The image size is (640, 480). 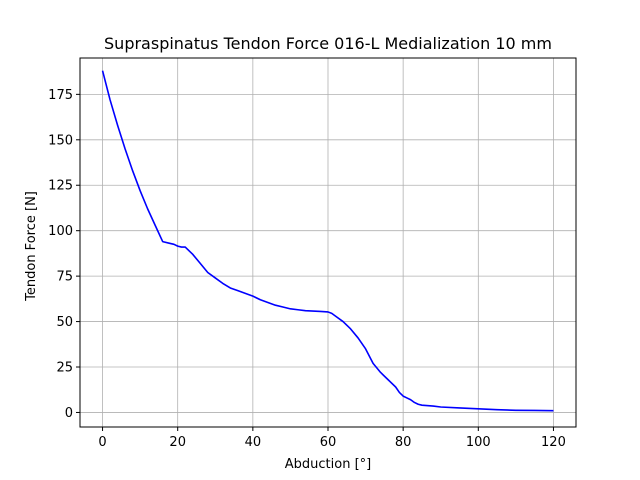 I want to click on y-tick-label: 125, so click(x=60, y=186).